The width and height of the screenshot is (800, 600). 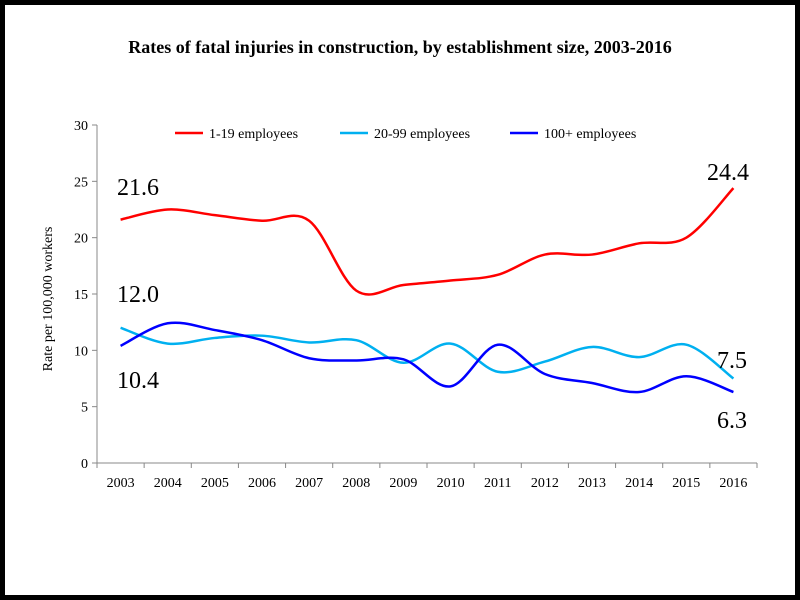 I want to click on y-tick-label: 25, so click(x=81, y=182).